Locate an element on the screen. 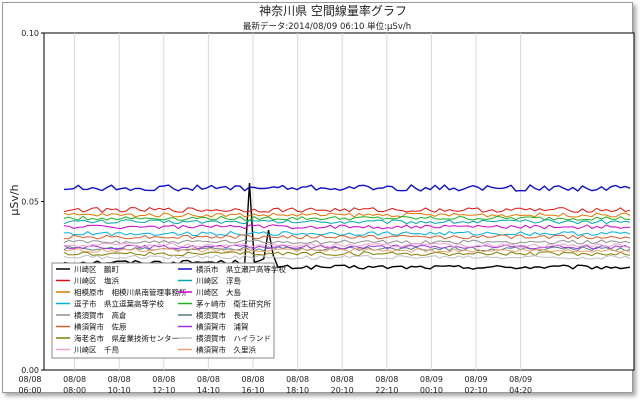 The image size is (640, 400). y-tick-label: 0.10 is located at coordinates (30, 33).